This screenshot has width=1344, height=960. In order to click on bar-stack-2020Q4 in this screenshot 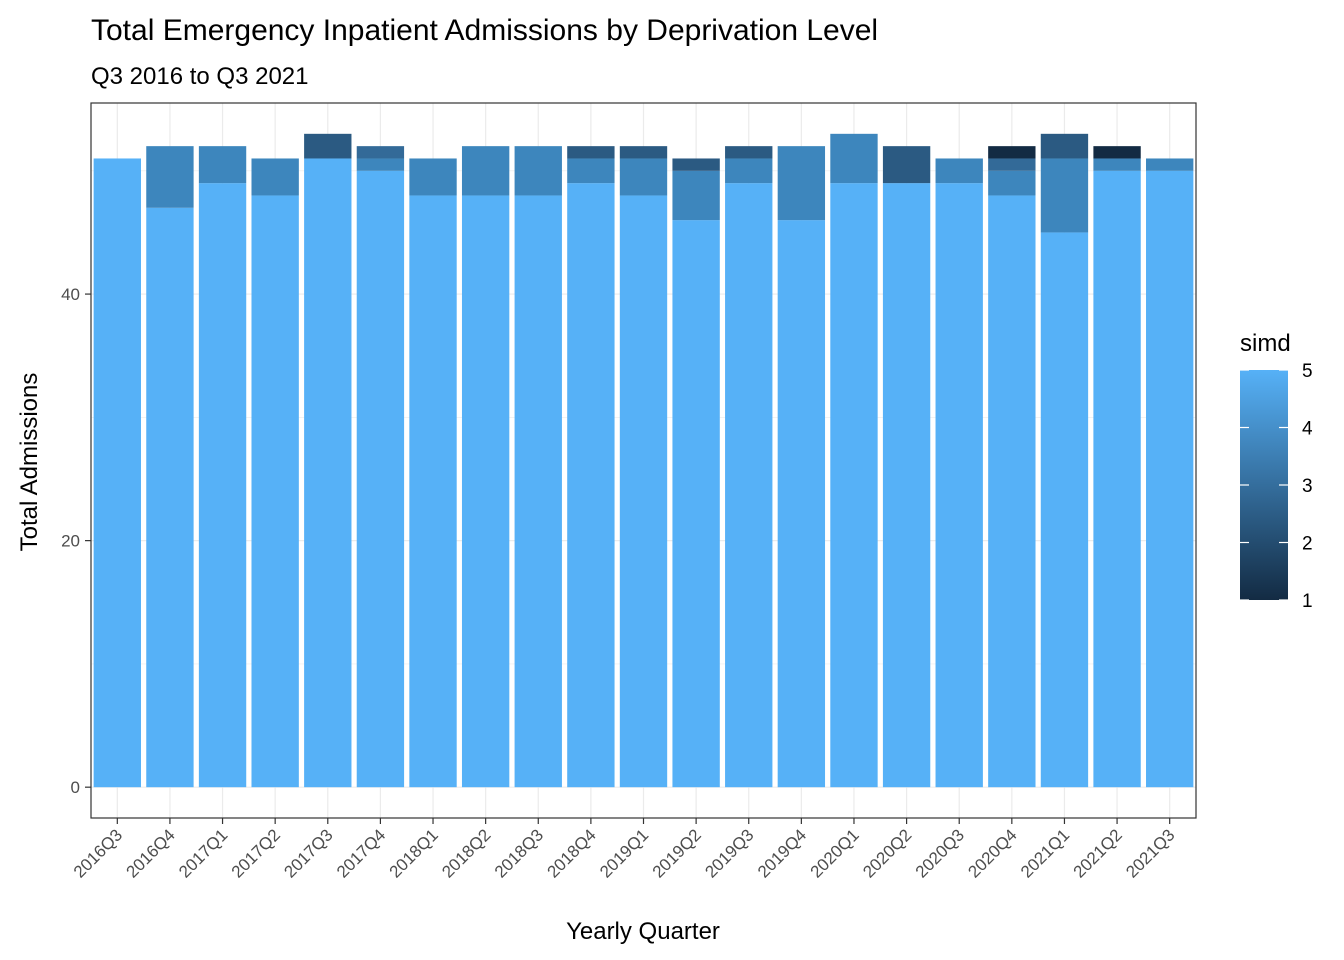, I will do `click(1012, 467)`.